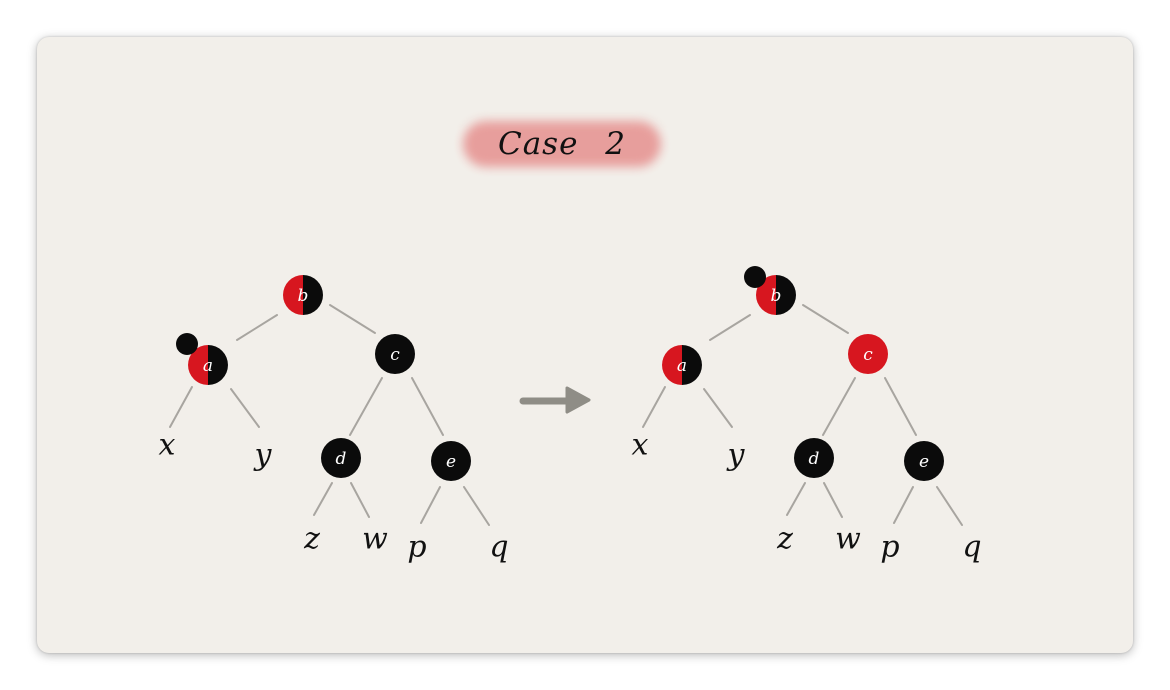 Image resolution: width=1170 pixels, height=690 pixels. Describe the element at coordinates (555, 400) in the screenshot. I see `transition-arrow` at that location.